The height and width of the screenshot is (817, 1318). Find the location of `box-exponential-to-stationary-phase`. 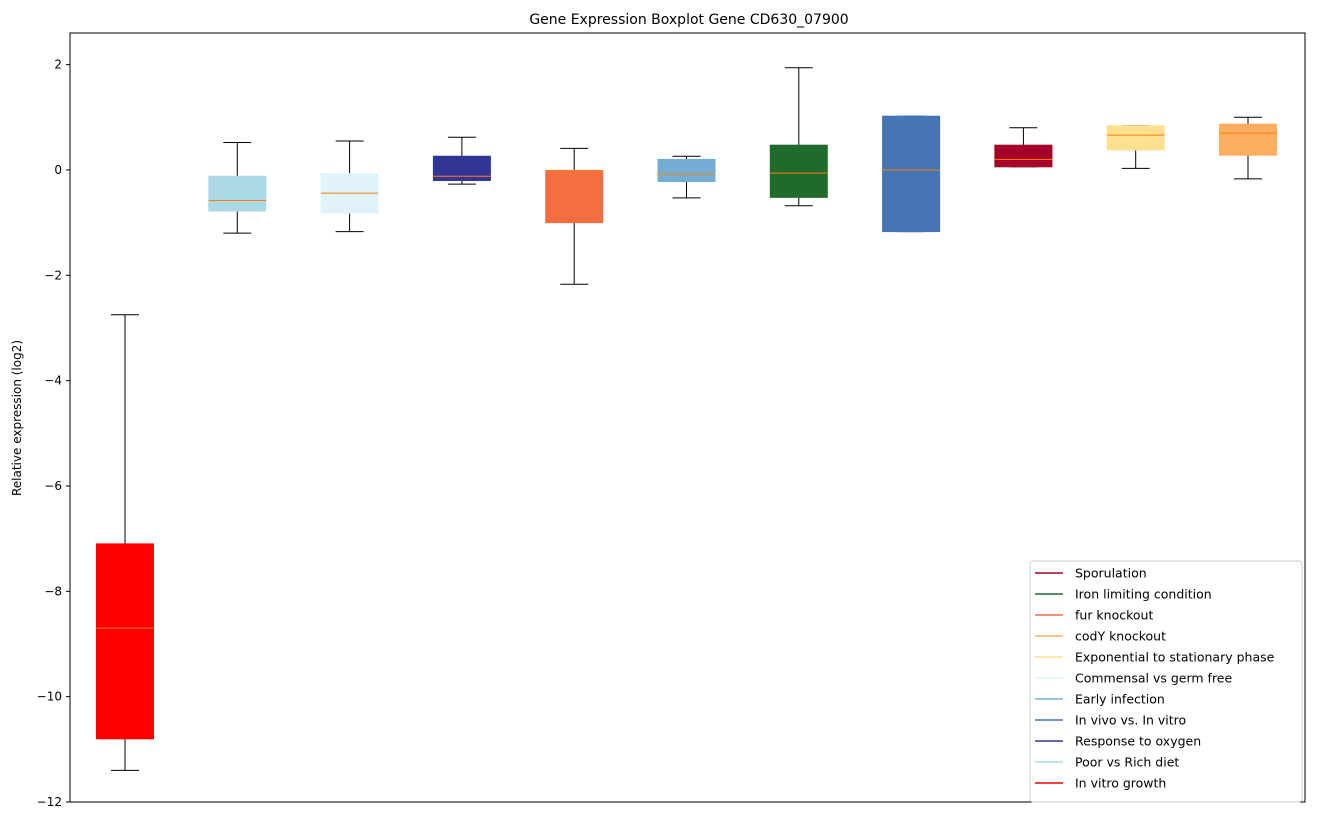

box-exponential-to-stationary-phase is located at coordinates (1135, 147).